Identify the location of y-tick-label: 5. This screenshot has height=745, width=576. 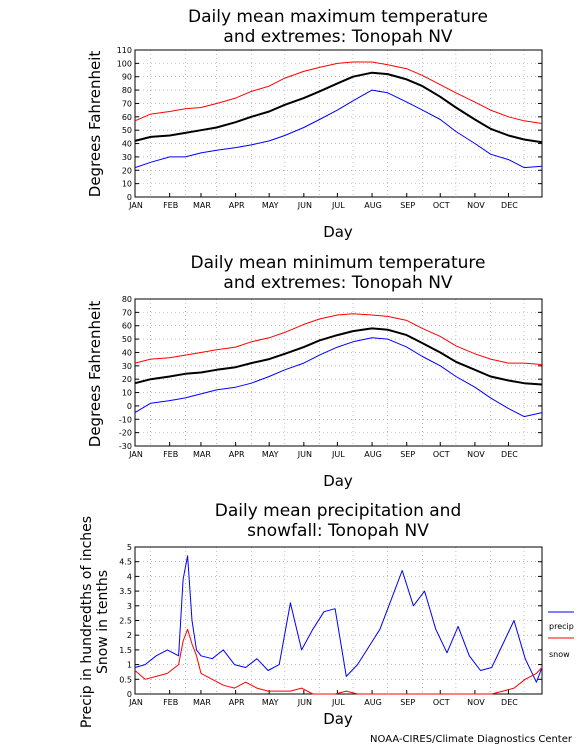
(129, 547).